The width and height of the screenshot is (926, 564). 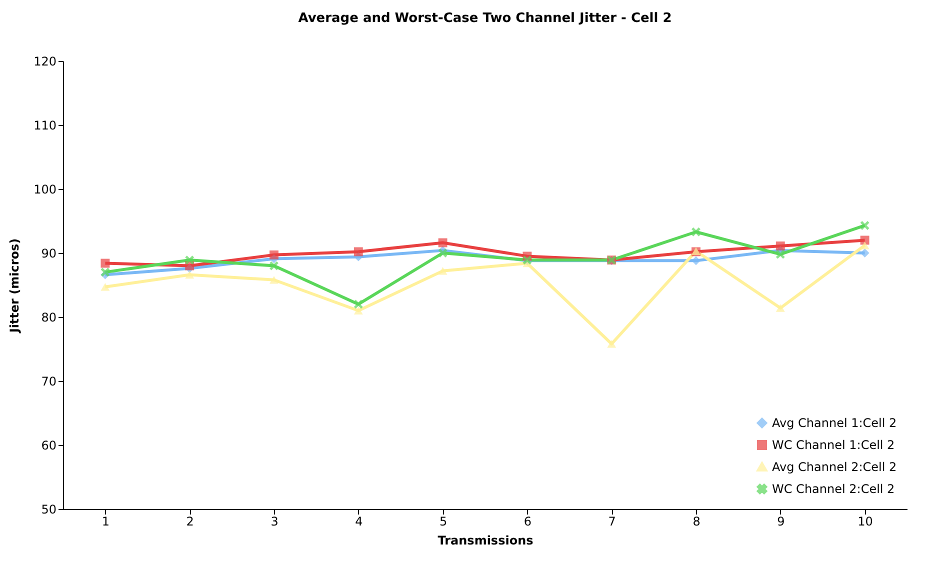 What do you see at coordinates (45, 189) in the screenshot?
I see `y-tick-label: 100` at bounding box center [45, 189].